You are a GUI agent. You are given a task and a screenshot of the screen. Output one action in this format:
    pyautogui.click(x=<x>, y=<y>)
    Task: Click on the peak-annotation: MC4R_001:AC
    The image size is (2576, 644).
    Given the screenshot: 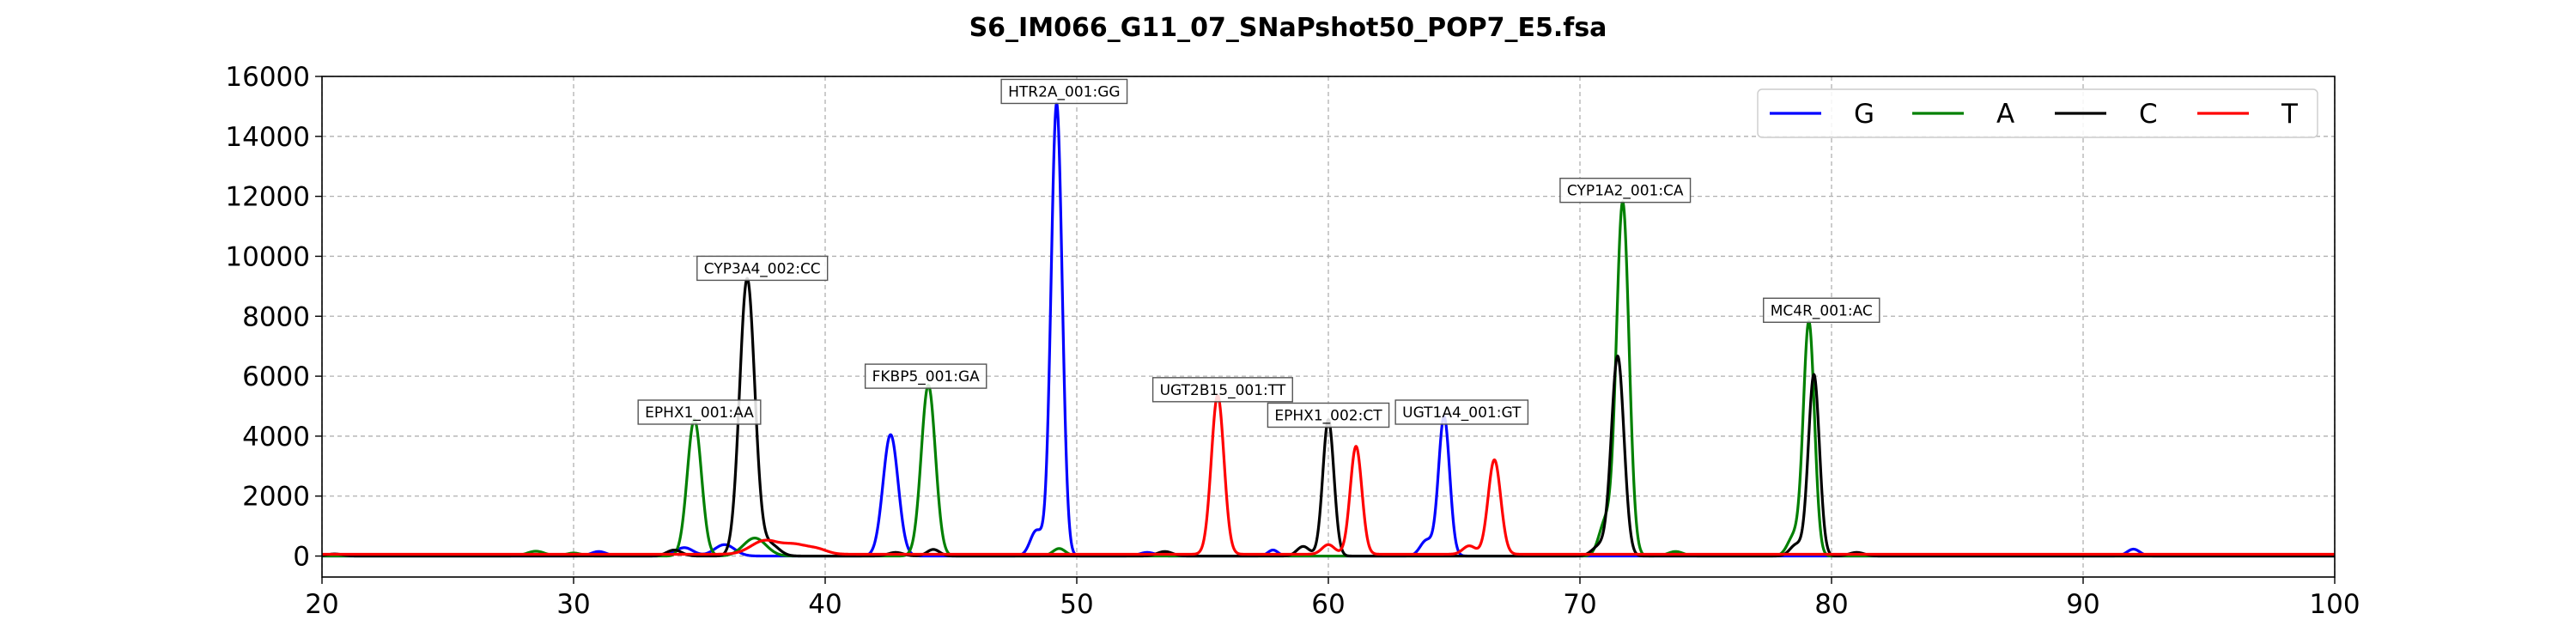 What is the action you would take?
    pyautogui.click(x=1821, y=310)
    